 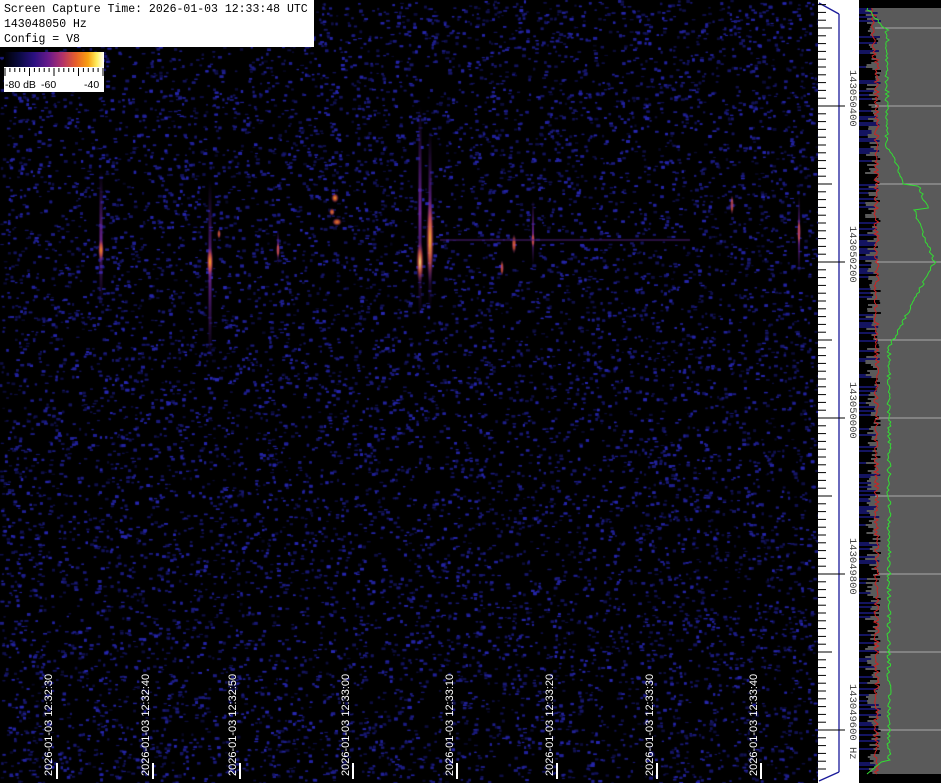 What do you see at coordinates (875, 391) in the screenshot?
I see `average-trace` at bounding box center [875, 391].